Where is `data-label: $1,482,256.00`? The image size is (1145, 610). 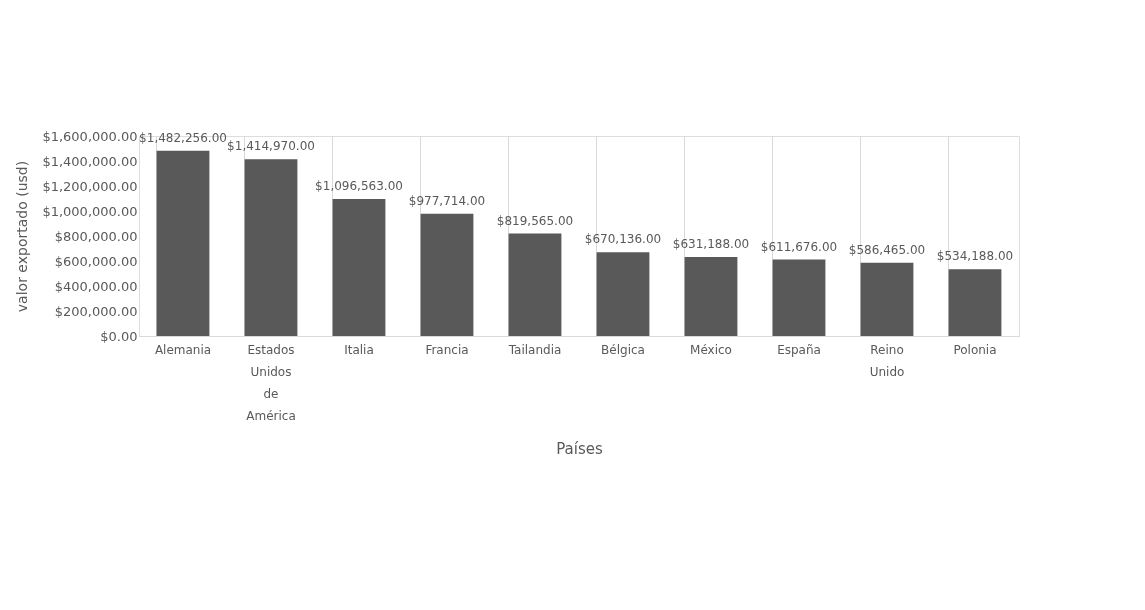
data-label: $1,482,256.00 is located at coordinates (183, 137).